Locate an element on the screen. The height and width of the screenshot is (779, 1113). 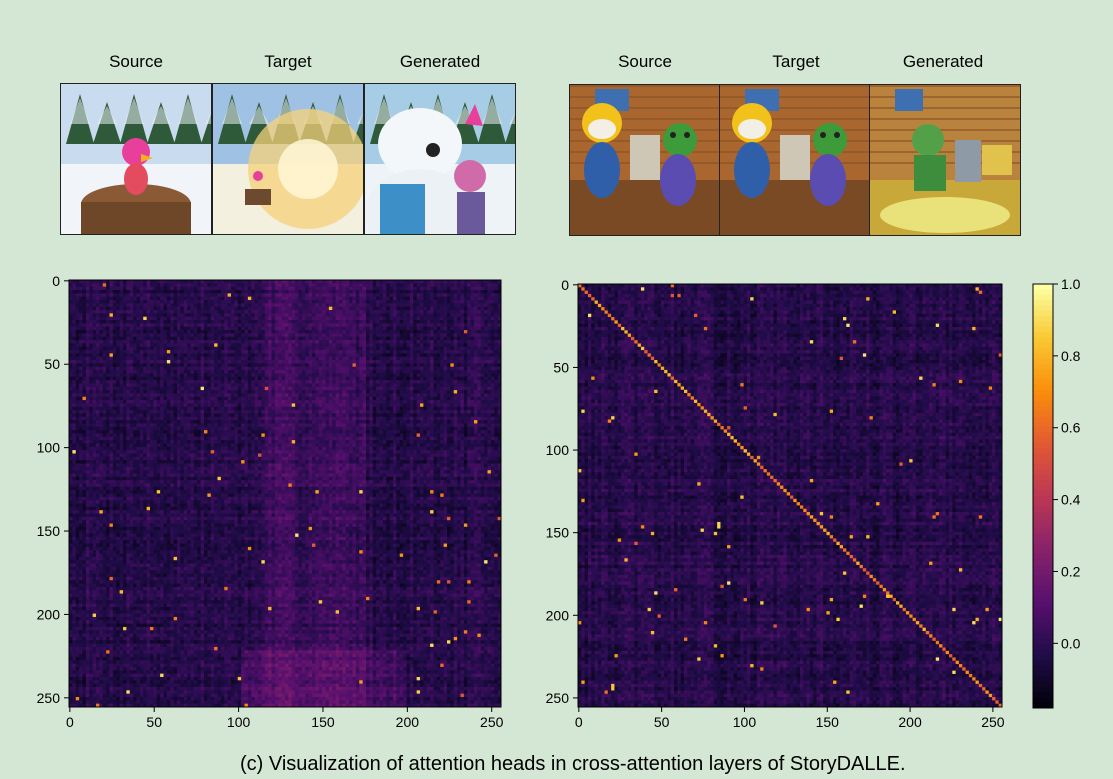
example2-title-generated: Generated is located at coordinates (943, 62).